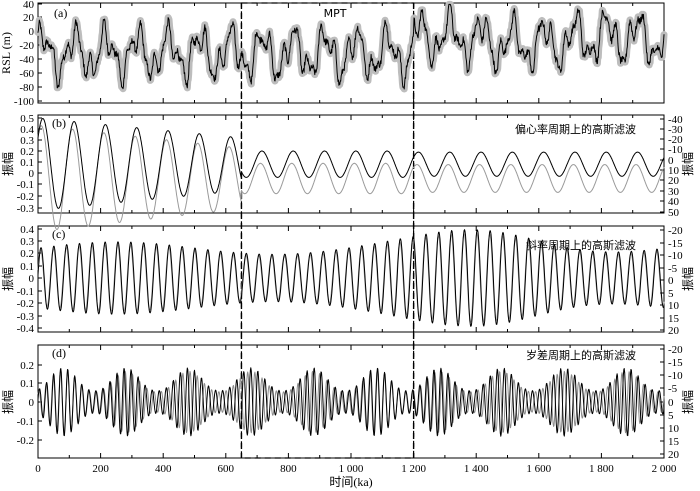  I want to click on panel-b-right-ylabel: 振幅, so click(687, 164).